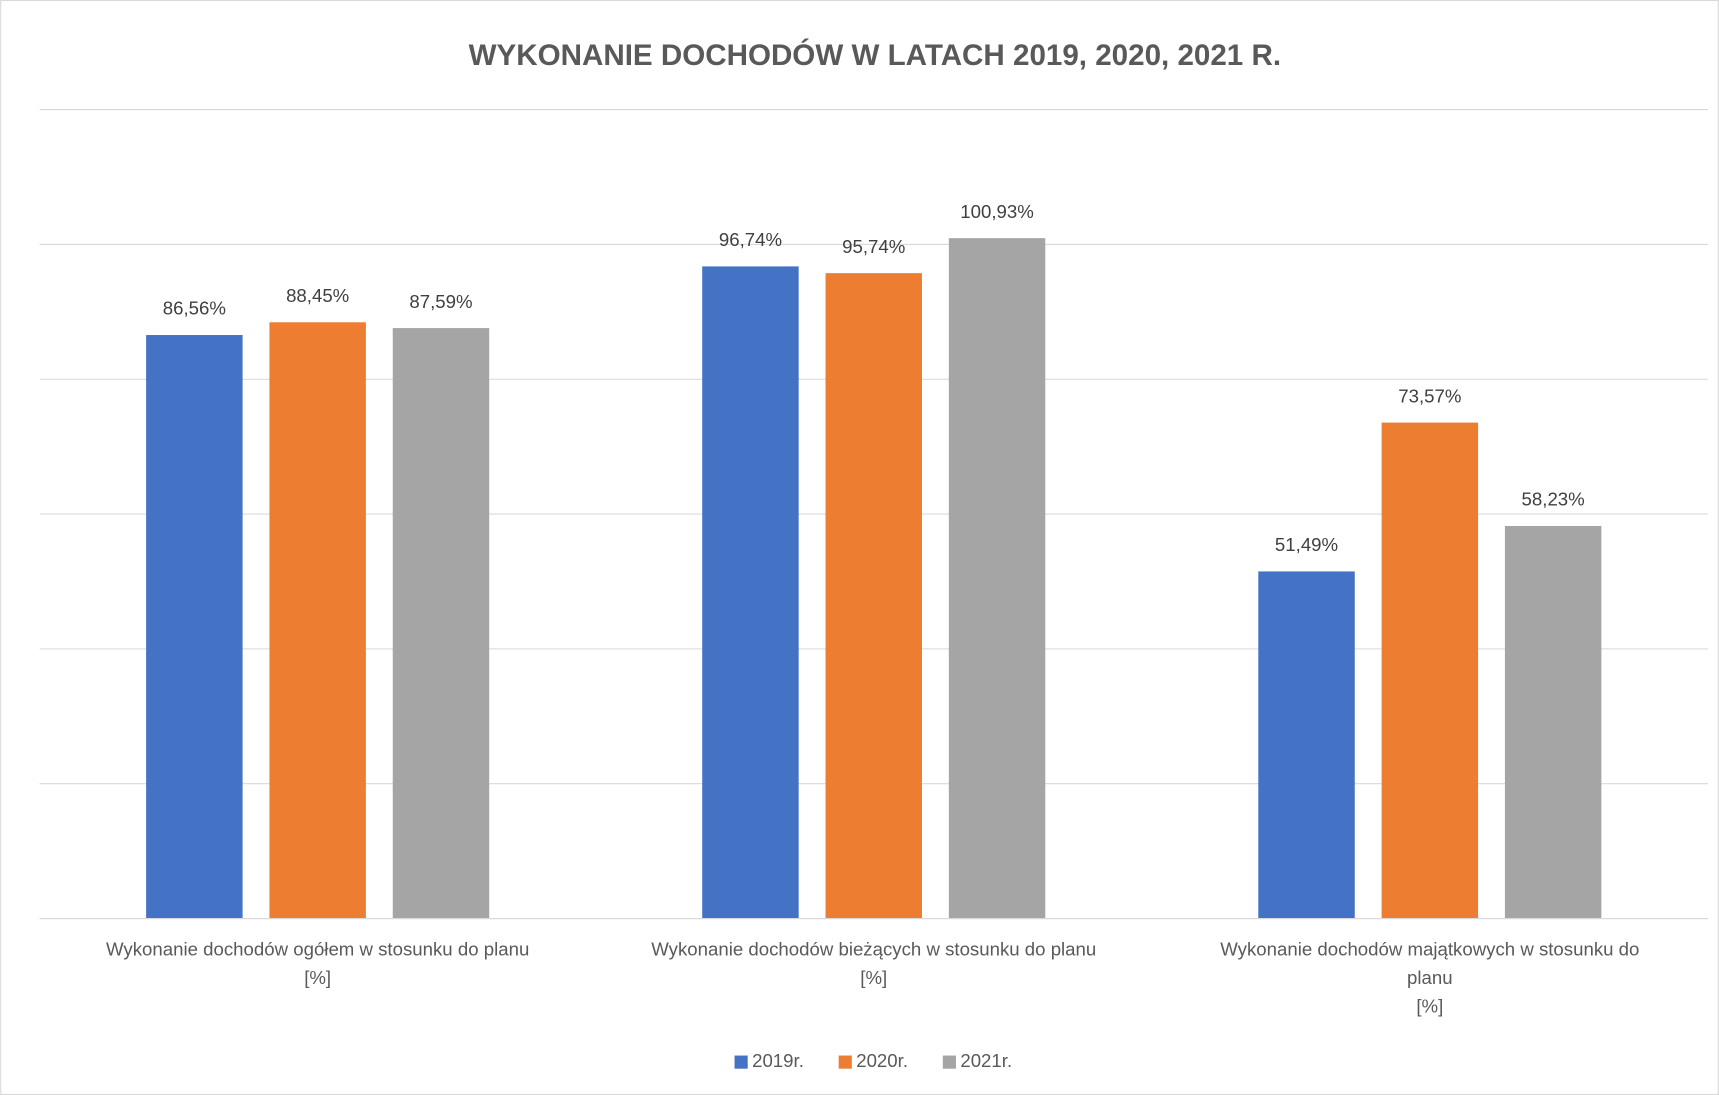 Image resolution: width=1719 pixels, height=1095 pixels. Describe the element at coordinates (882, 1060) in the screenshot. I see `legend-label: 2020r.` at that location.